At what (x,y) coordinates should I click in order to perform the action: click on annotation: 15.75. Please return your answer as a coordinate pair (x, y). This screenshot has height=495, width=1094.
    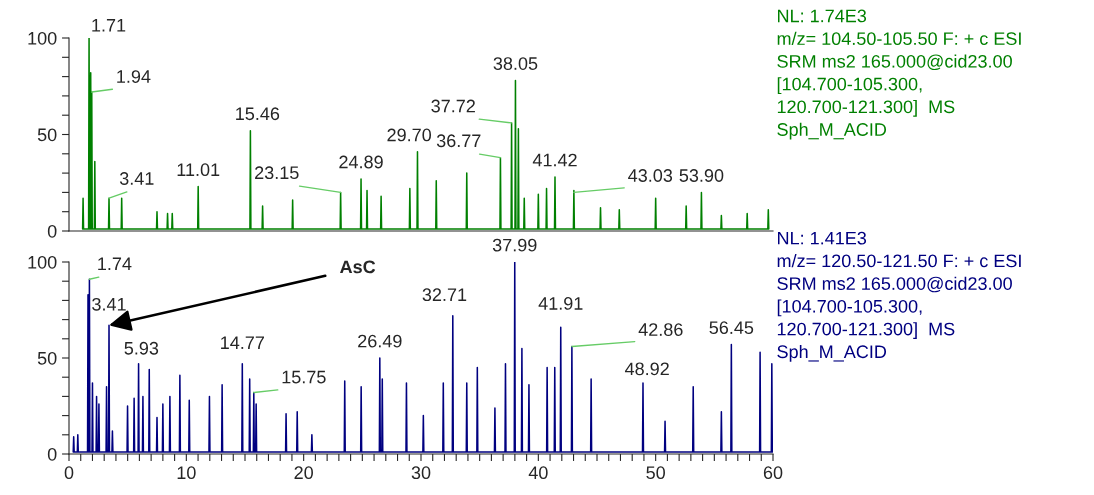
    Looking at the image, I should click on (304, 377).